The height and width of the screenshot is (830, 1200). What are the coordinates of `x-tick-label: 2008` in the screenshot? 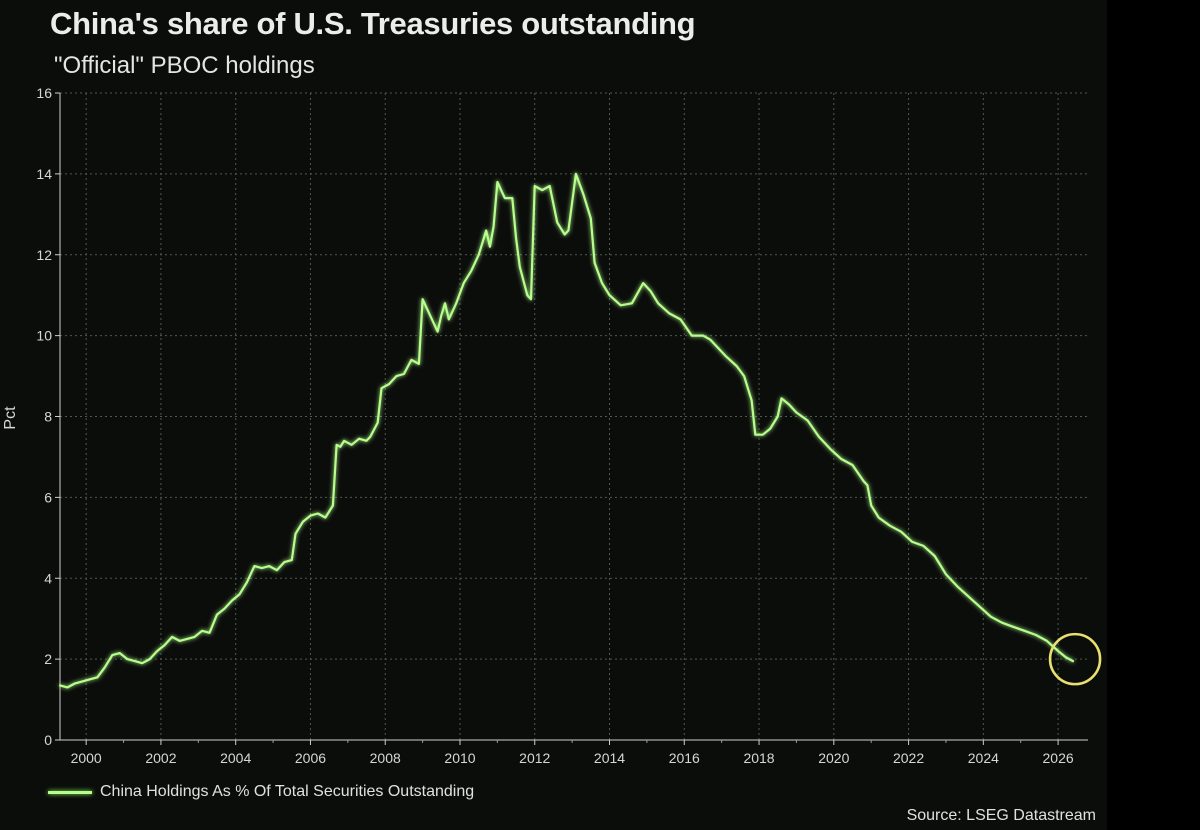 It's located at (385, 758).